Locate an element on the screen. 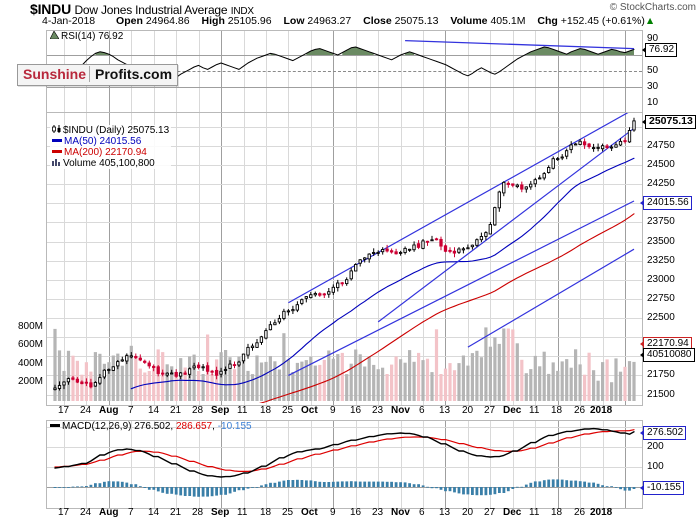 The width and height of the screenshot is (700, 530). macd-hist-value: -10.155 is located at coordinates (234, 426).